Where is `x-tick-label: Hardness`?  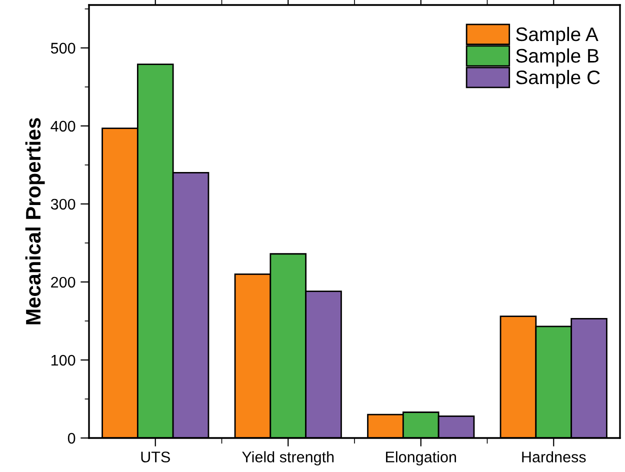
x-tick-label: Hardness is located at coordinates (554, 456).